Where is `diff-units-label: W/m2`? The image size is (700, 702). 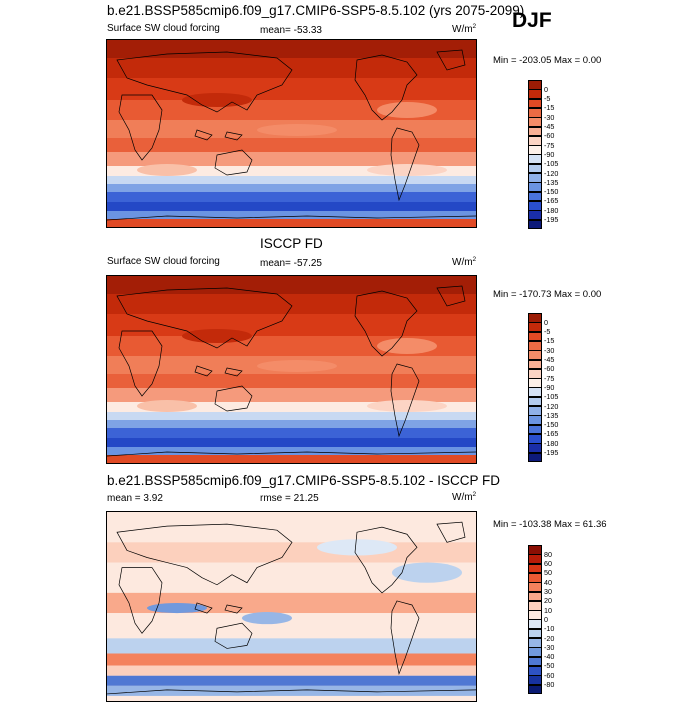 diff-units-label: W/m2 is located at coordinates (464, 497).